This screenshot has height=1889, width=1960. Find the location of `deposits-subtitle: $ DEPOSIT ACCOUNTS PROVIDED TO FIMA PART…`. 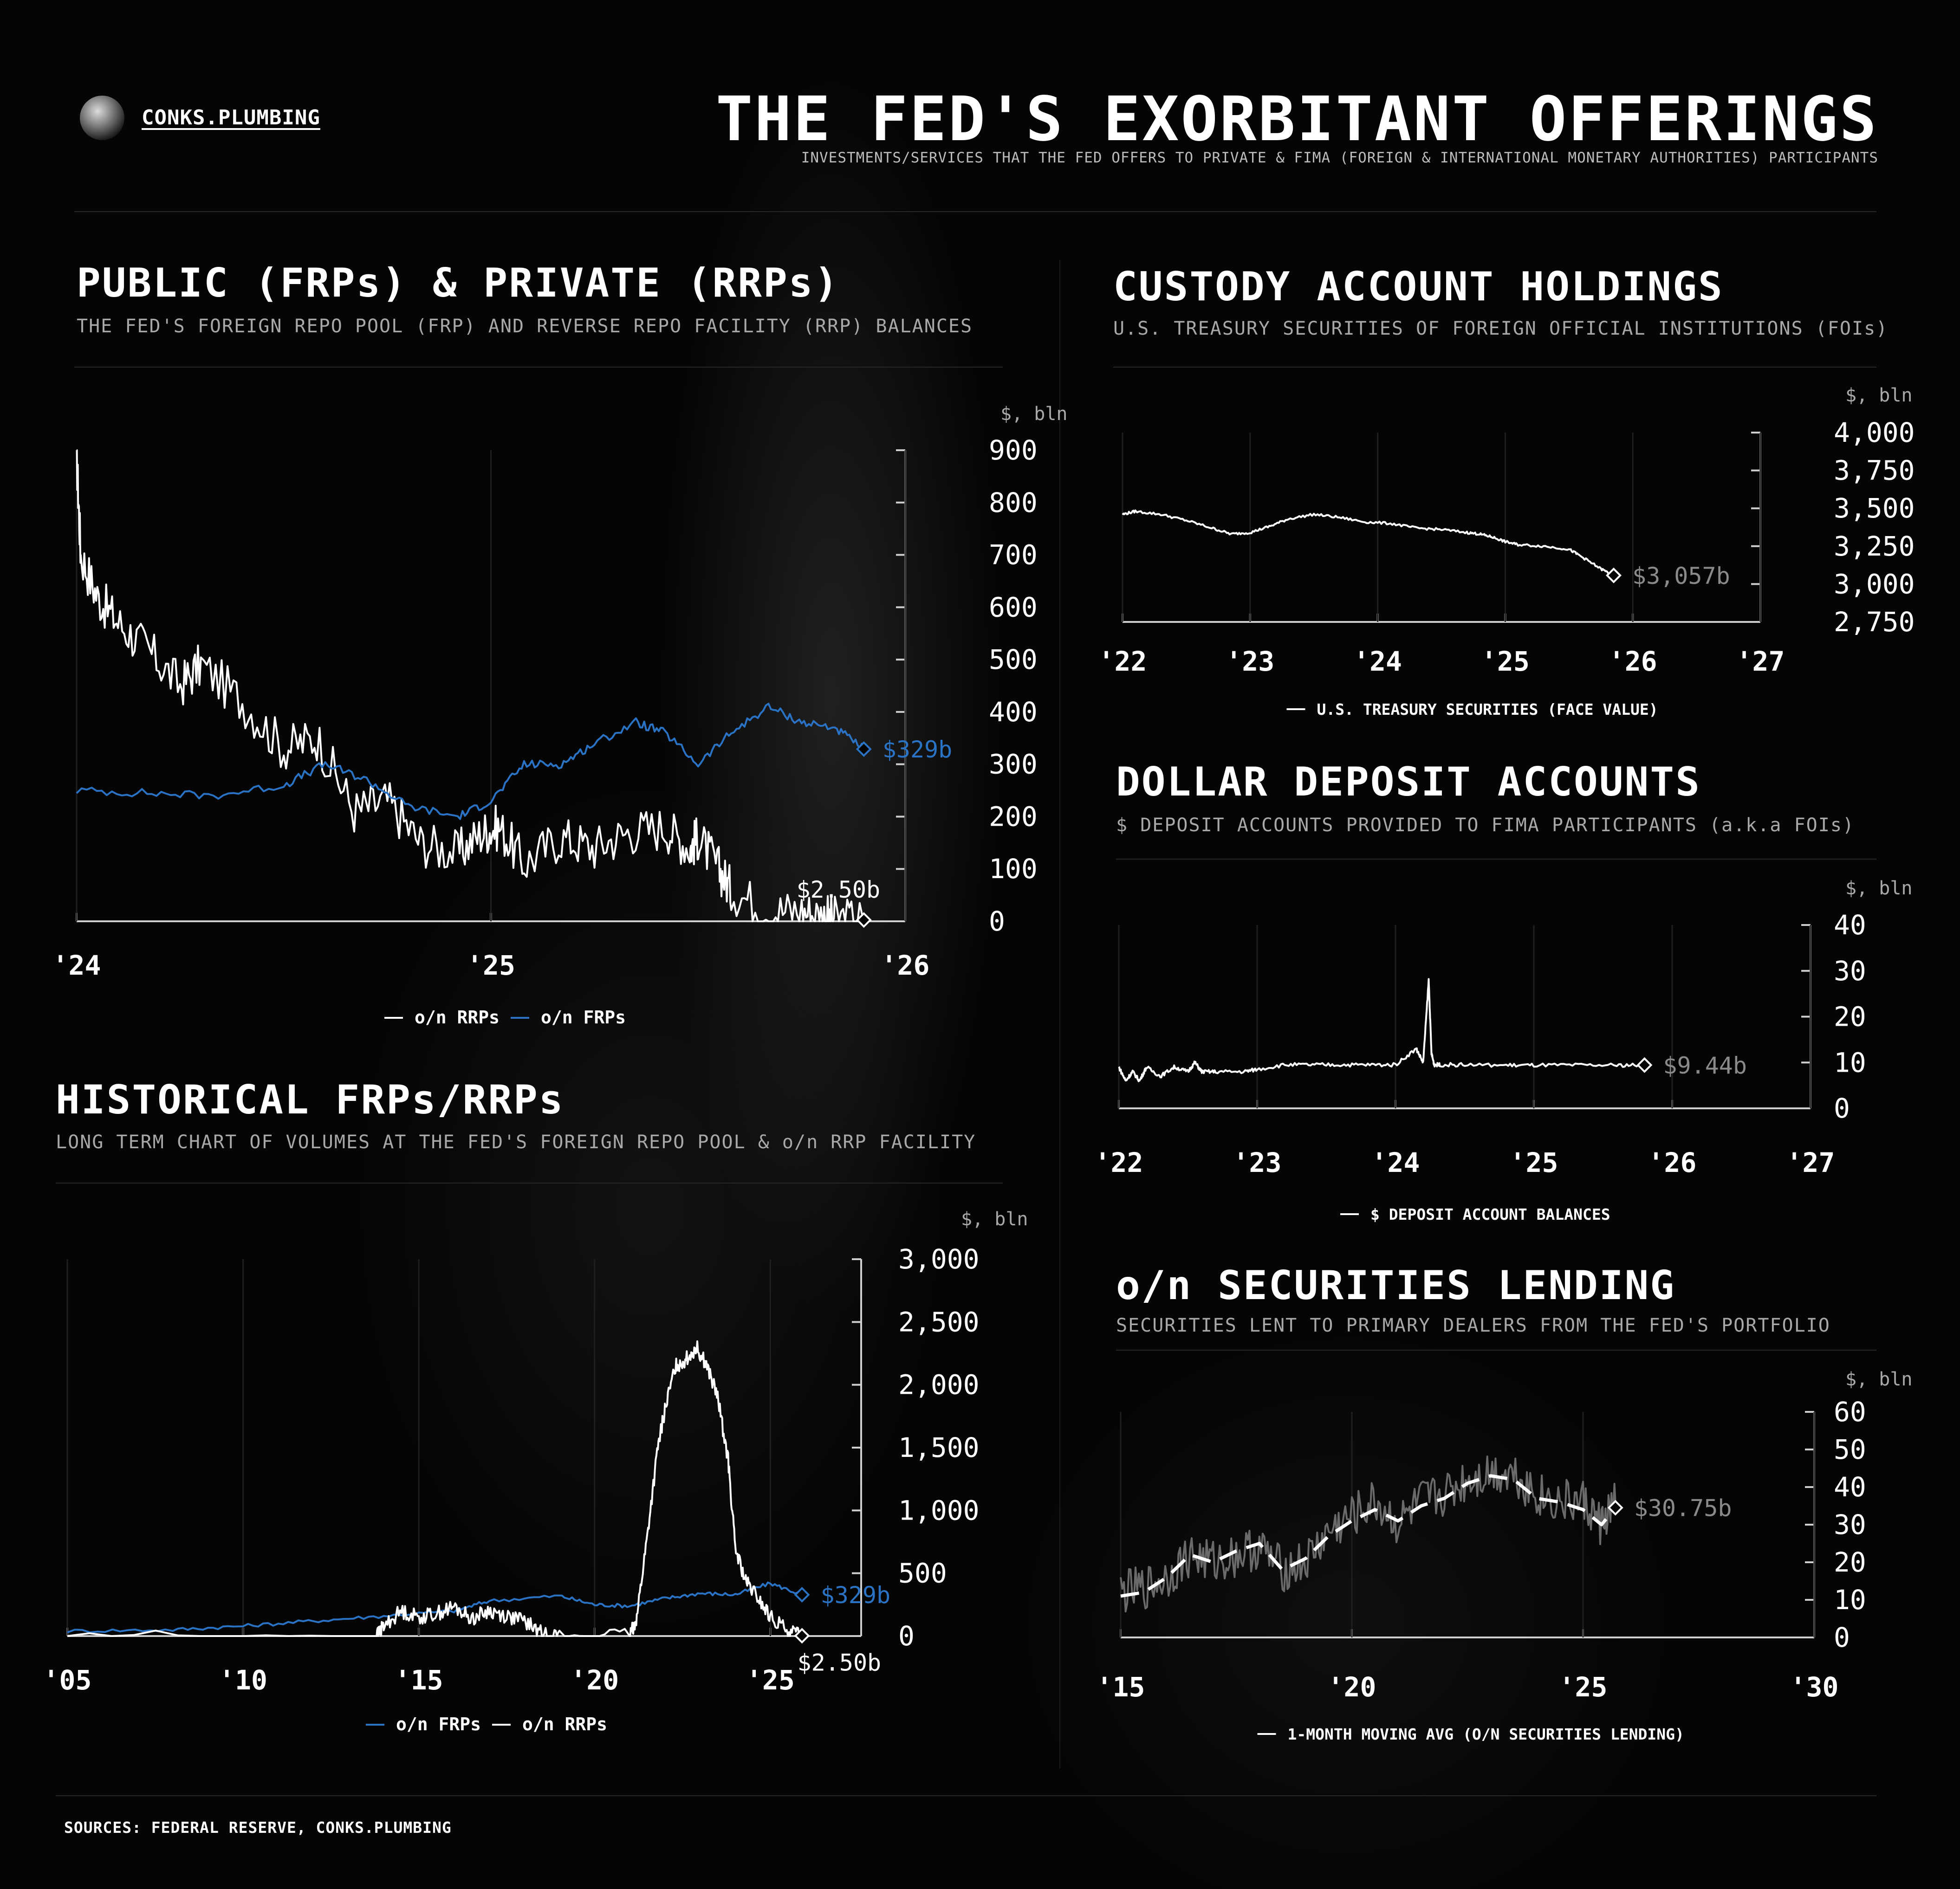

deposits-subtitle: $ DEPOSIT ACCOUNTS PROVIDED TO FIMA PART… is located at coordinates (1485, 826).